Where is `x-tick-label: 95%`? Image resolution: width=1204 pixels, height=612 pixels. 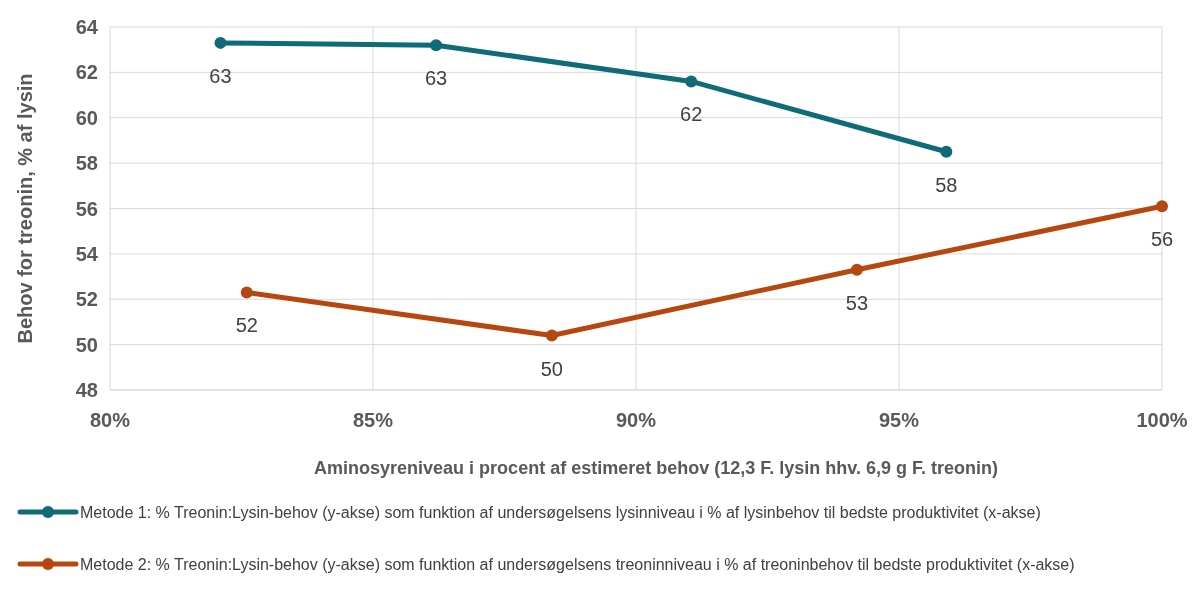 x-tick-label: 95% is located at coordinates (899, 420).